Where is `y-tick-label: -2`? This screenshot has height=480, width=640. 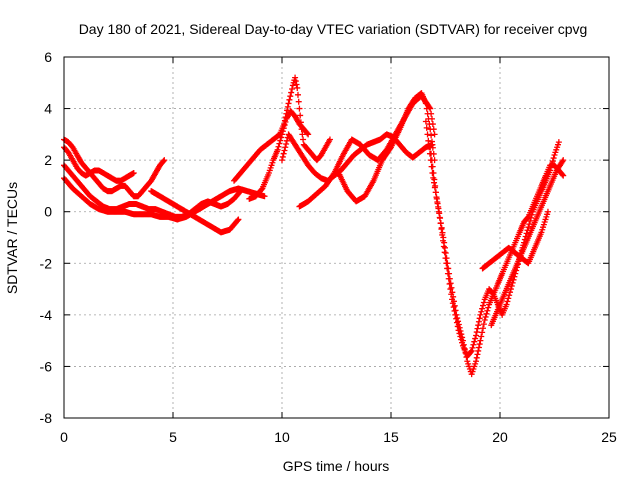
y-tick-label: -2 is located at coordinates (46, 263).